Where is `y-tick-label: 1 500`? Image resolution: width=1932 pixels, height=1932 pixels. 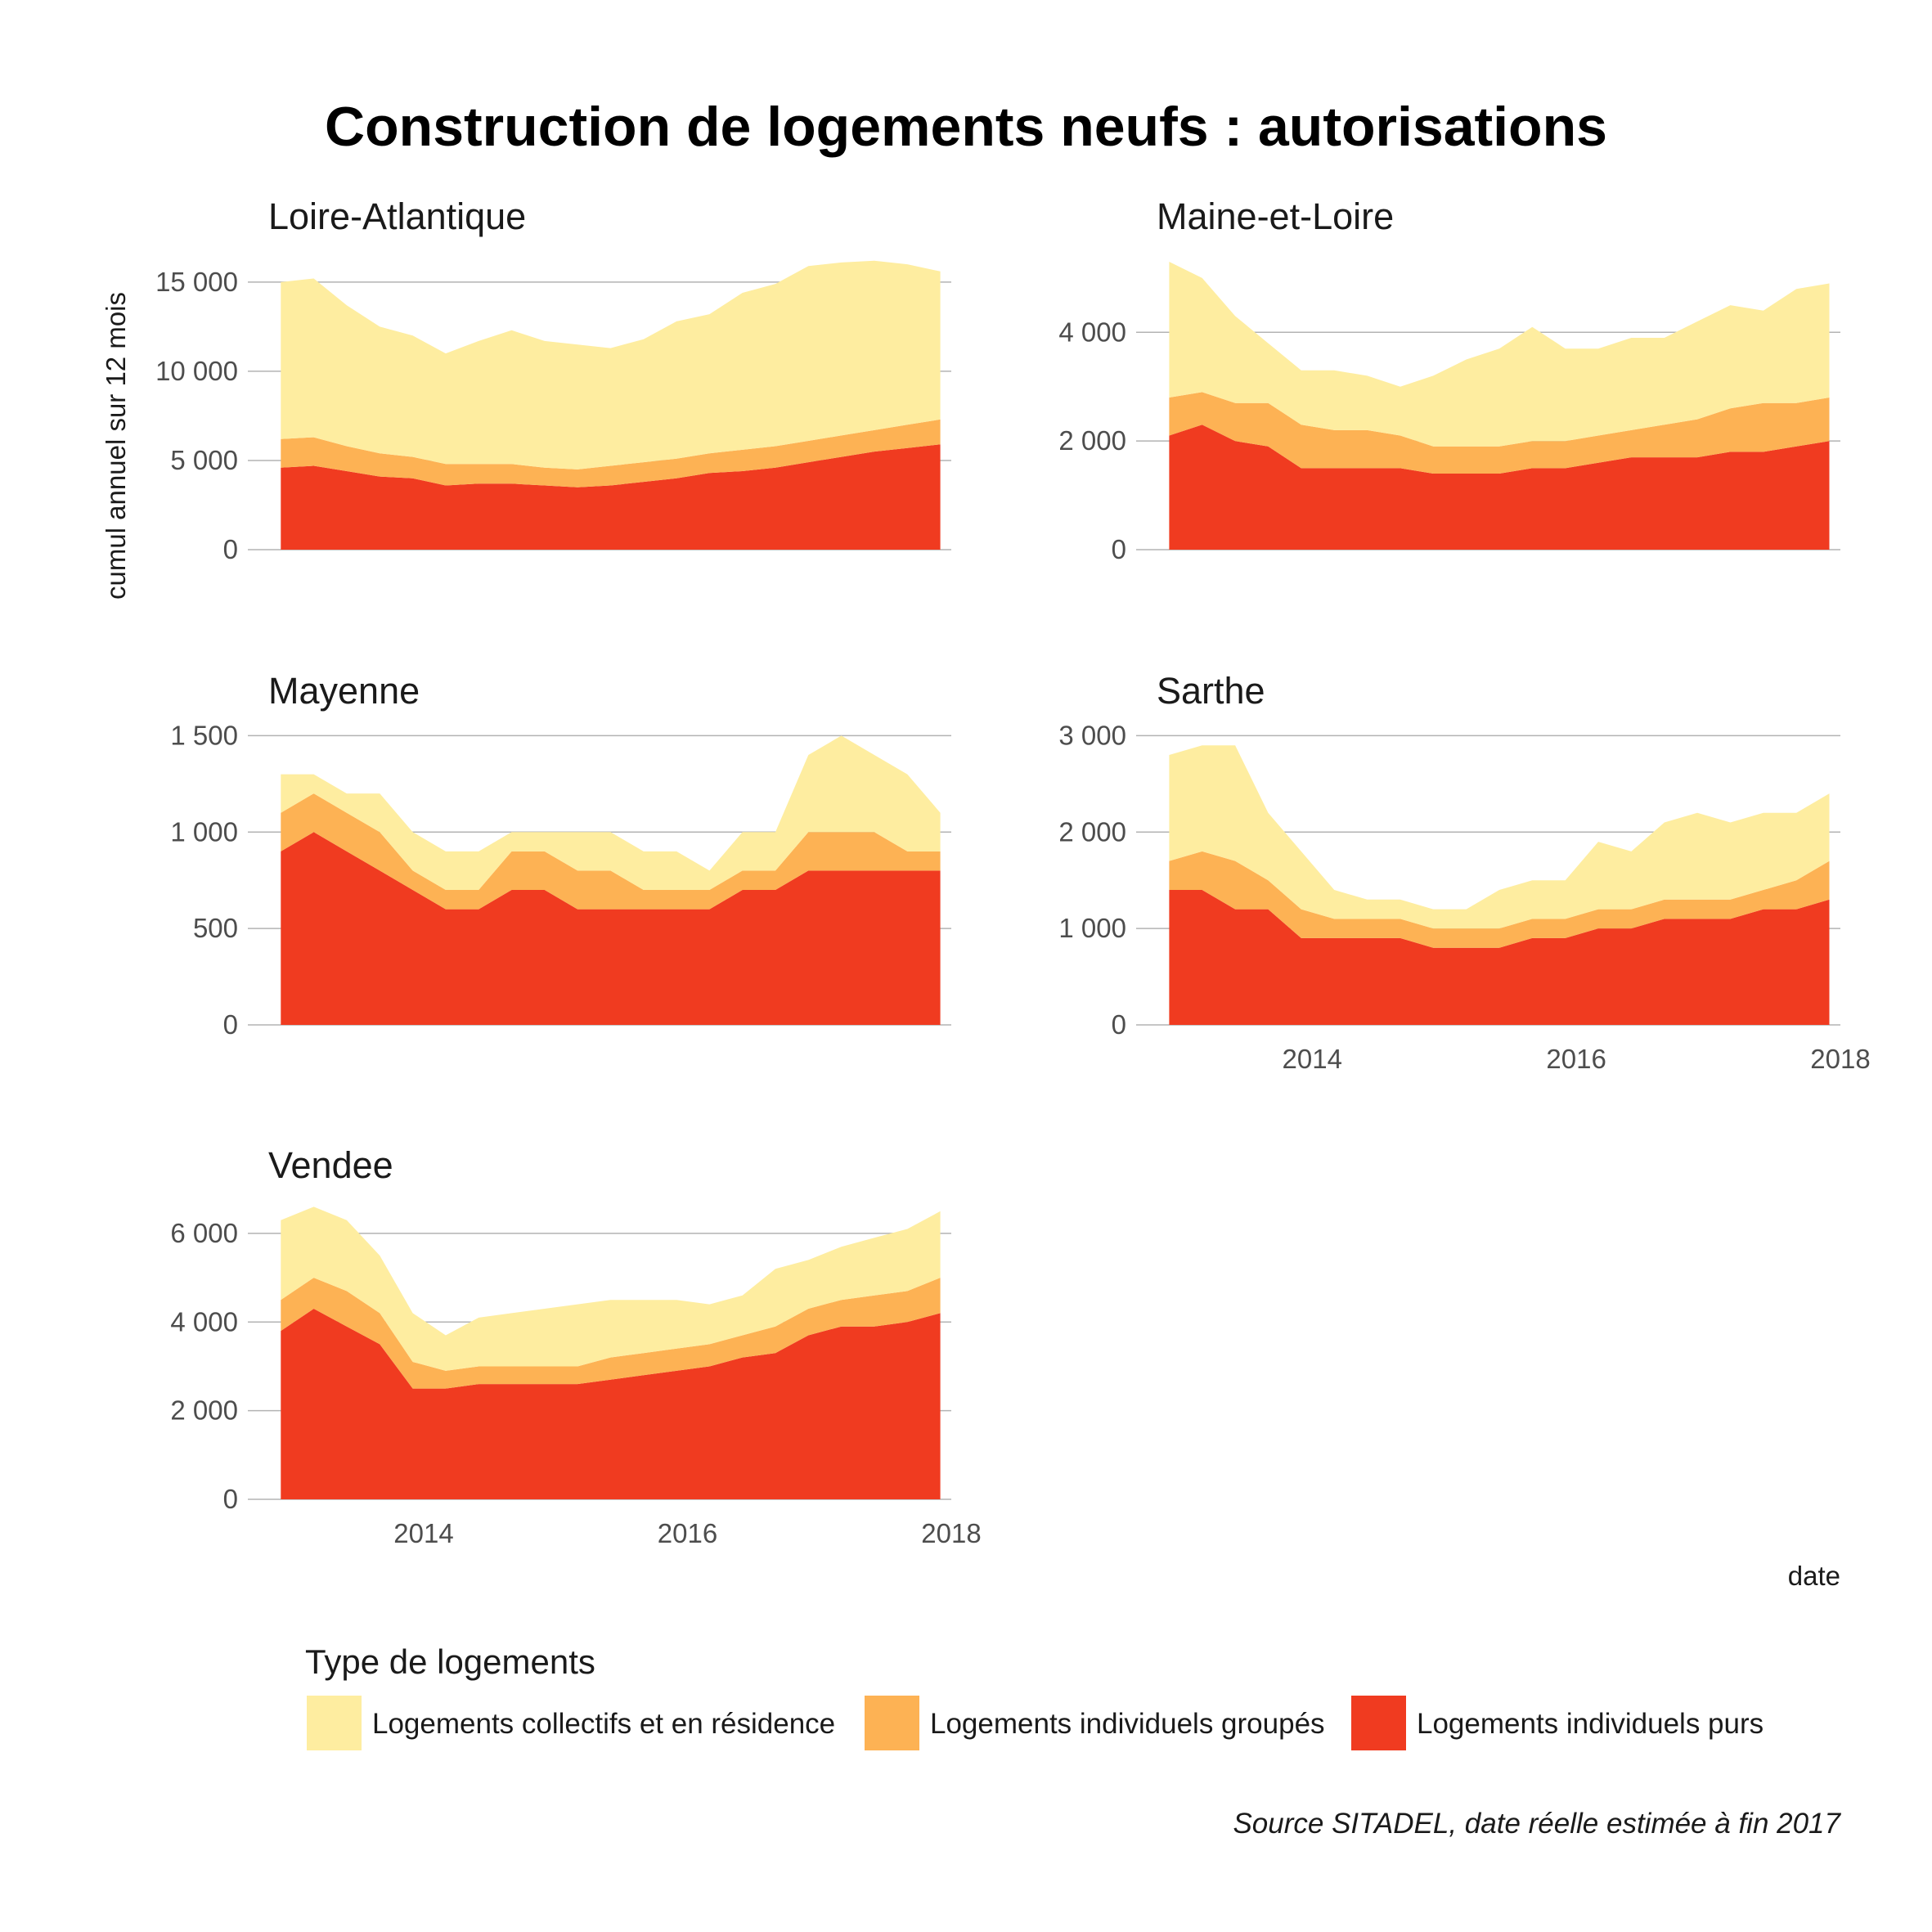 y-tick-label: 1 500 is located at coordinates (204, 735).